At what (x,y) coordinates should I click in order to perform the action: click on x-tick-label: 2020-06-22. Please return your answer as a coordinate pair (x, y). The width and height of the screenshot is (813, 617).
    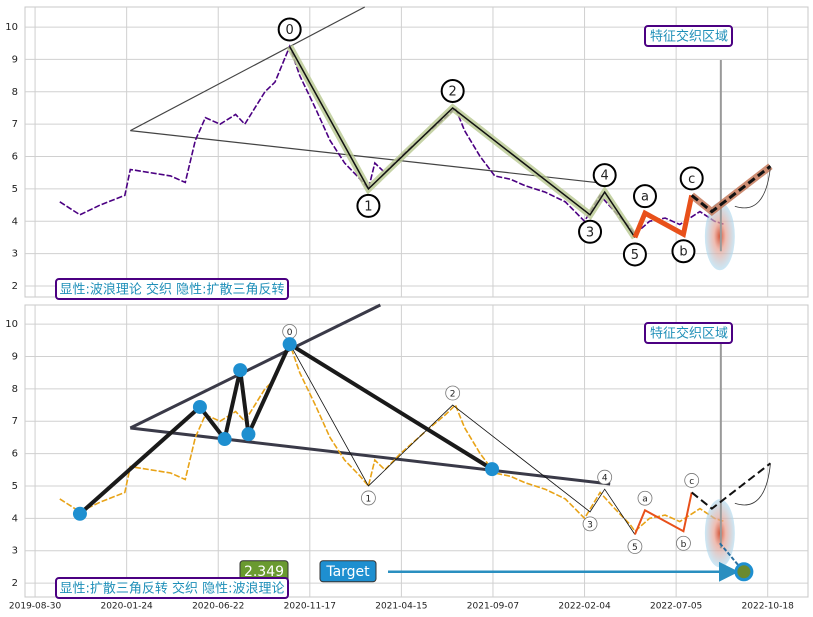
    Looking at the image, I should click on (218, 607).